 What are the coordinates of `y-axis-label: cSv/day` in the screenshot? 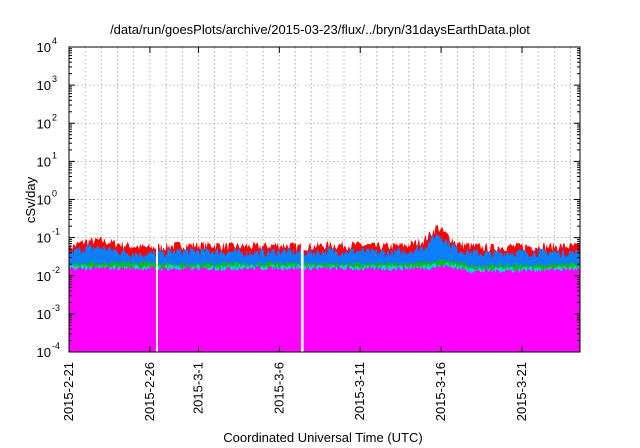 It's located at (30, 199).